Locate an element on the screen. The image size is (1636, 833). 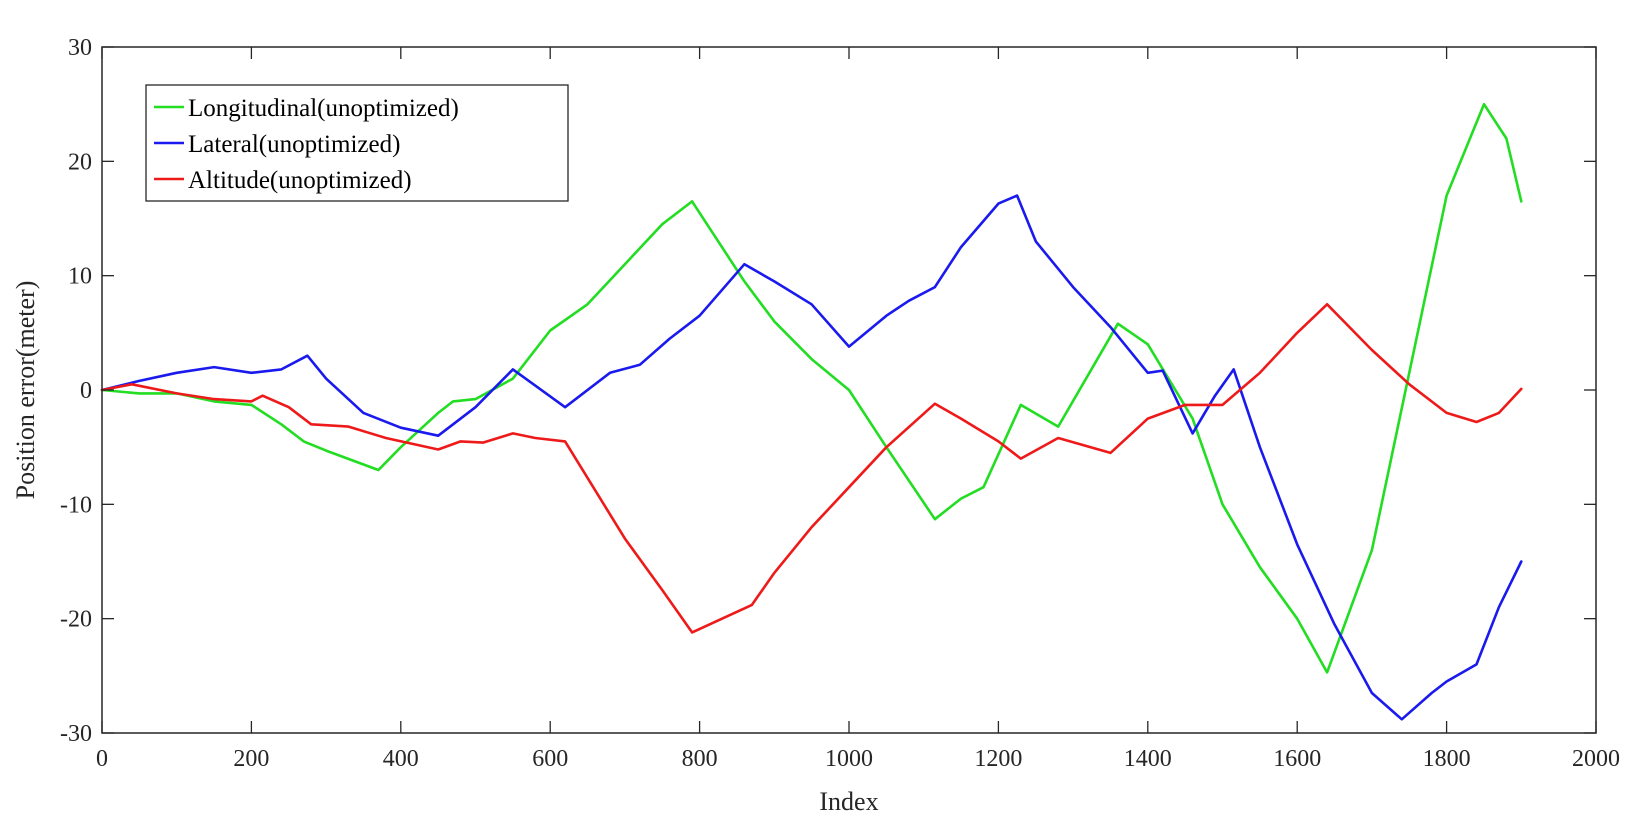
y-tick-label-3: 0 is located at coordinates (86, 391).